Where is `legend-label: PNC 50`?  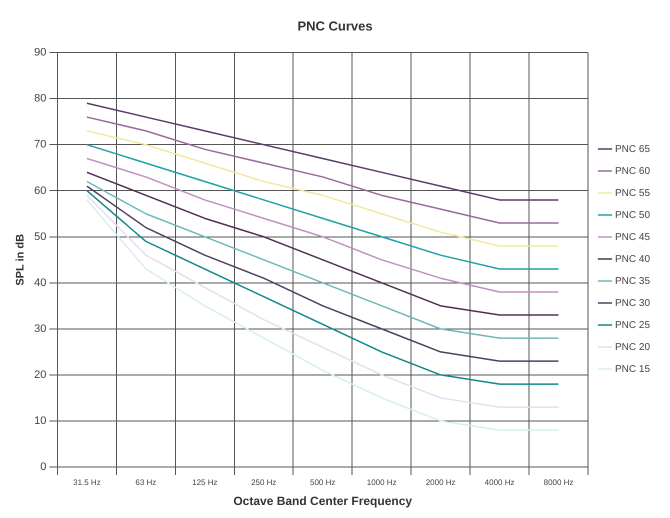 legend-label: PNC 50 is located at coordinates (632, 215).